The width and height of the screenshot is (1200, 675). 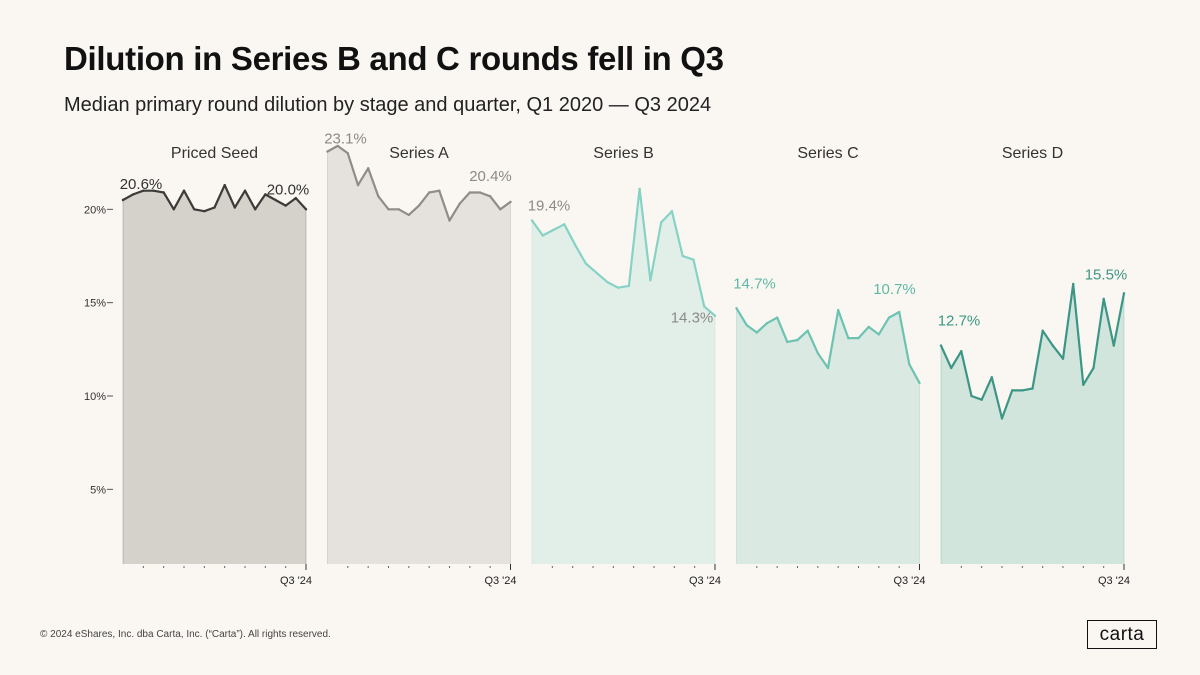 What do you see at coordinates (95, 397) in the screenshot?
I see `y-tick-label: 10%` at bounding box center [95, 397].